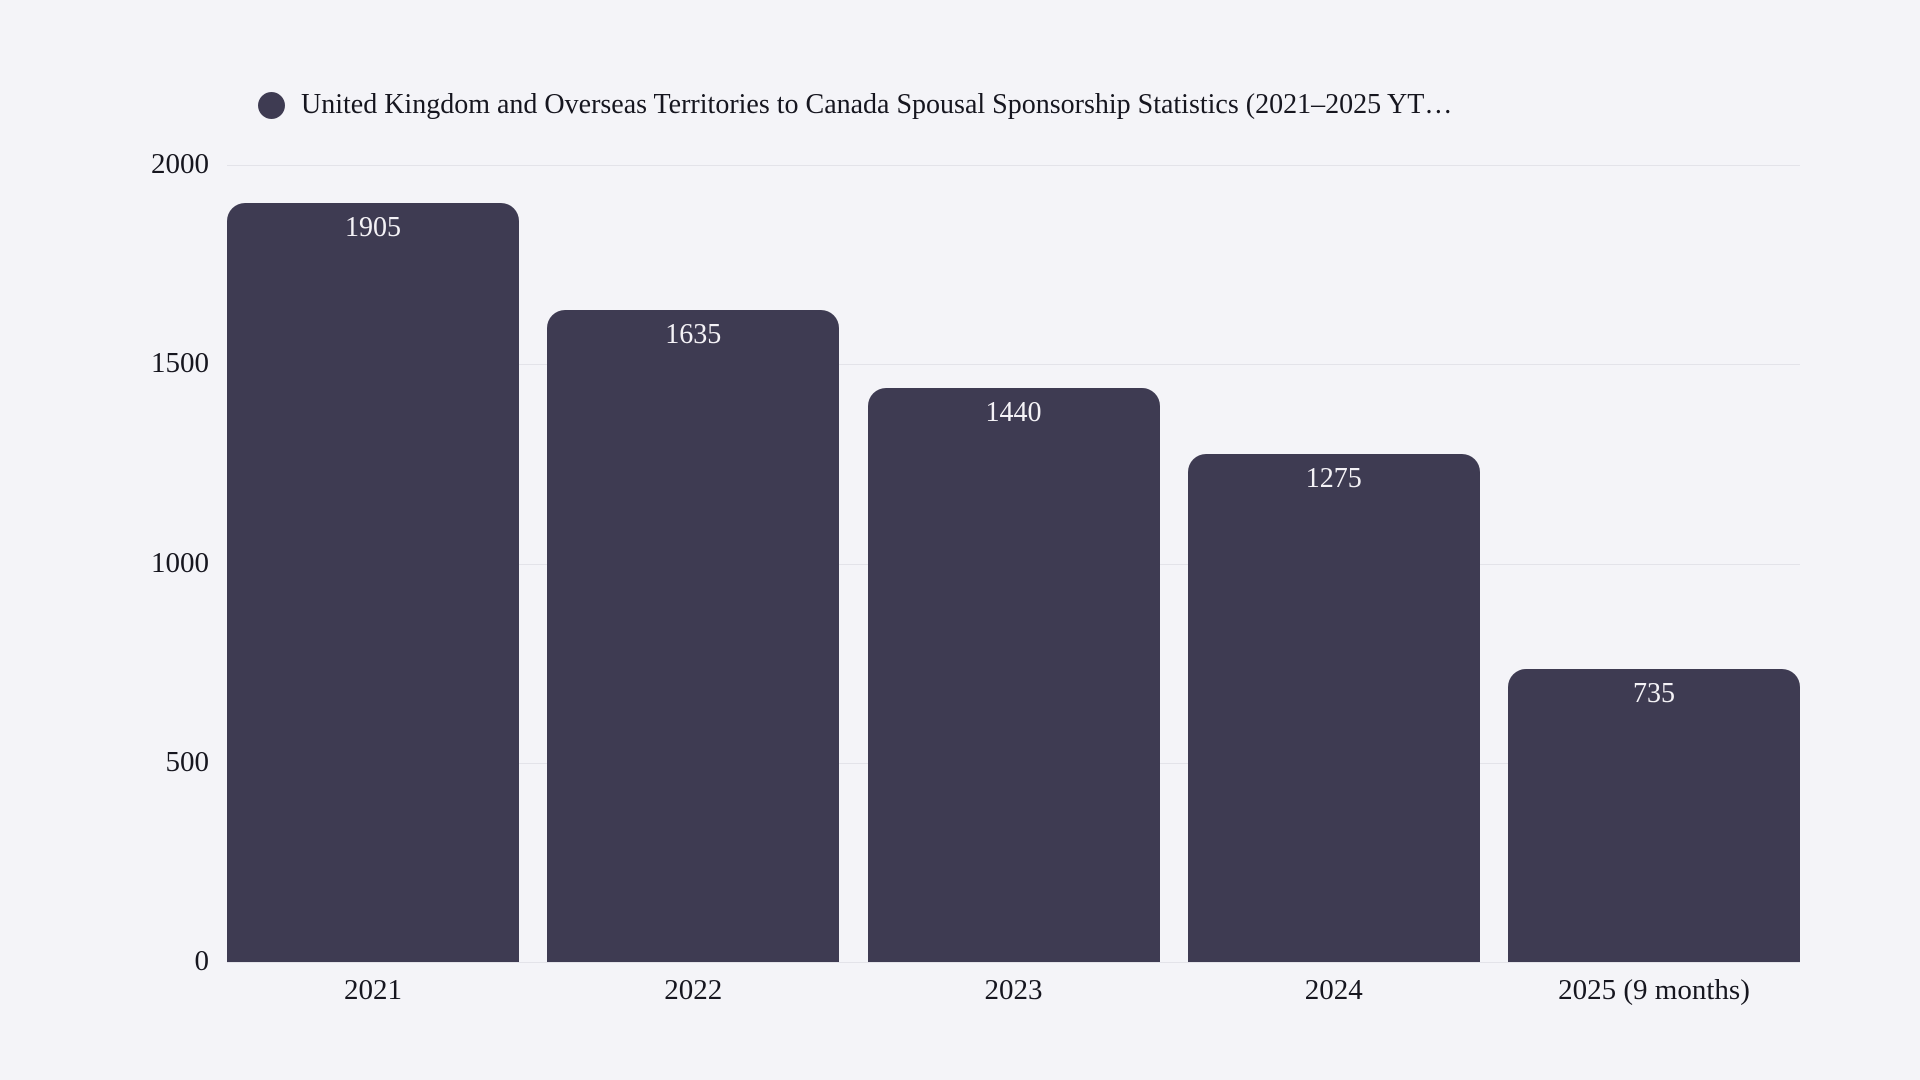  I want to click on bar-2024: 1275 2024, so click(1333, 729).